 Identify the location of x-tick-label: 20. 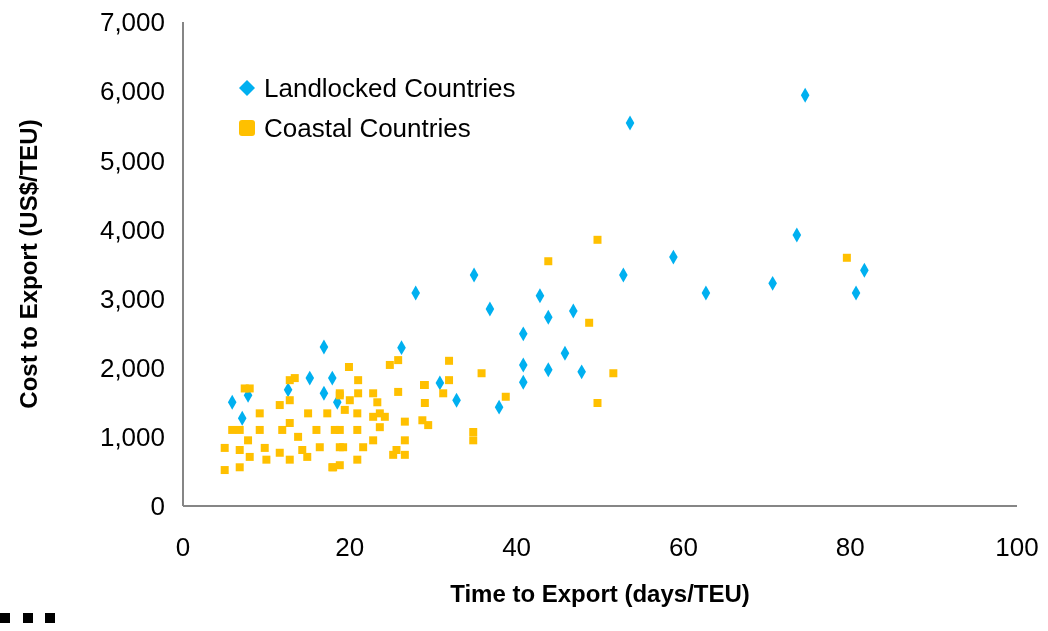
(350, 547).